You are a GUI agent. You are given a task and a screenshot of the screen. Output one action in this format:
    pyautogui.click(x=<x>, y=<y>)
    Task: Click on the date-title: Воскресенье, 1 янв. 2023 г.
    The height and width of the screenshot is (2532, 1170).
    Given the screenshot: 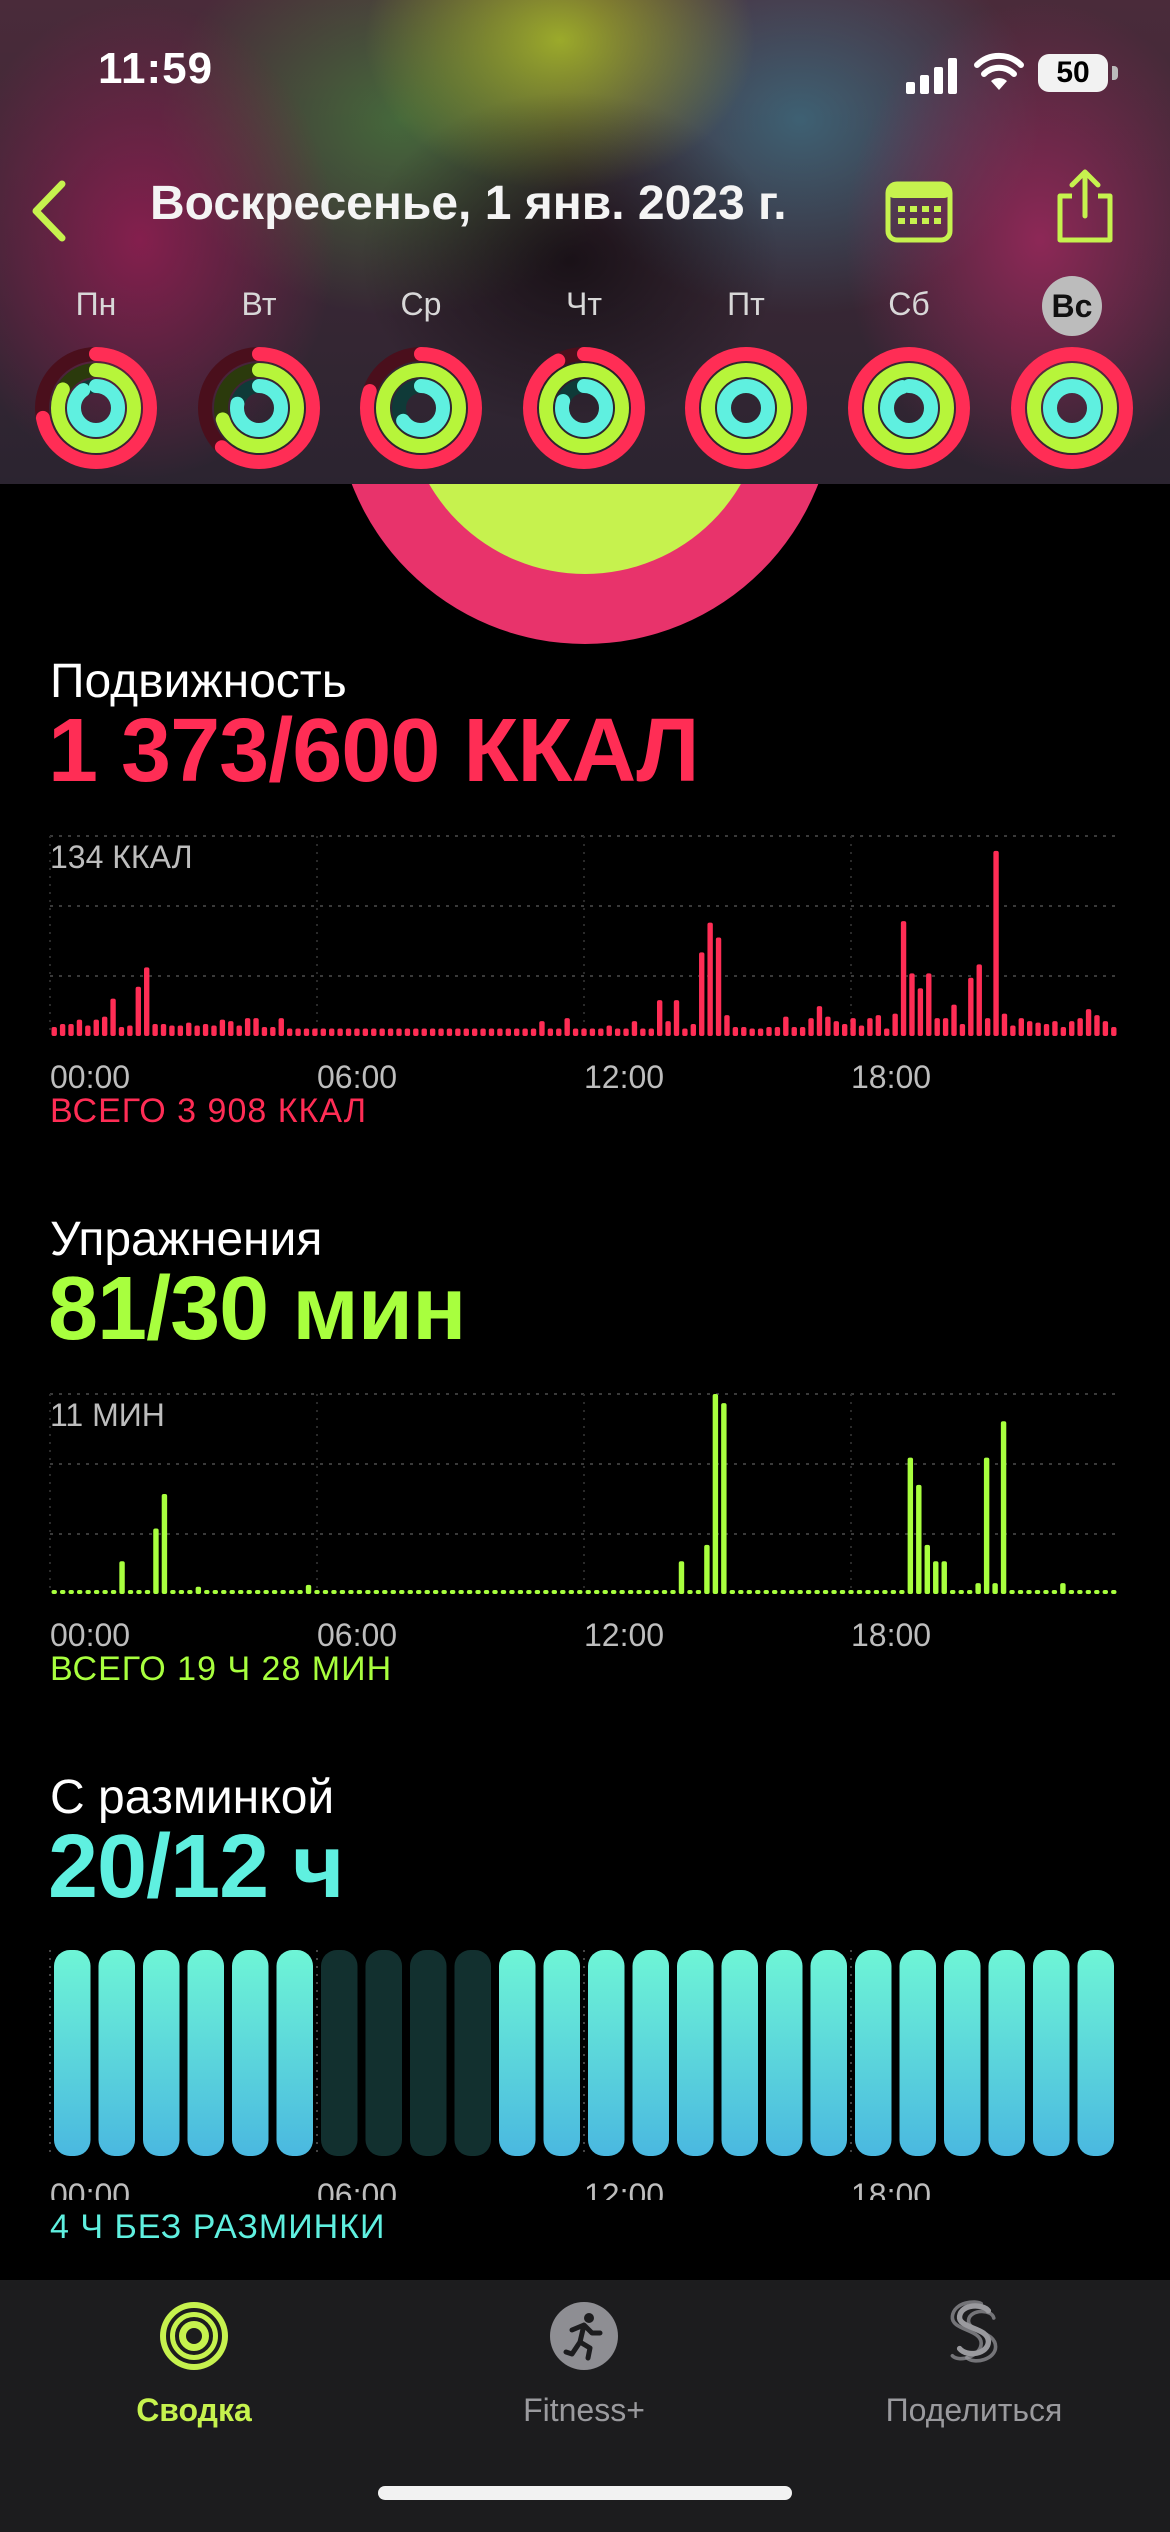 What is the action you would take?
    pyautogui.click(x=468, y=203)
    